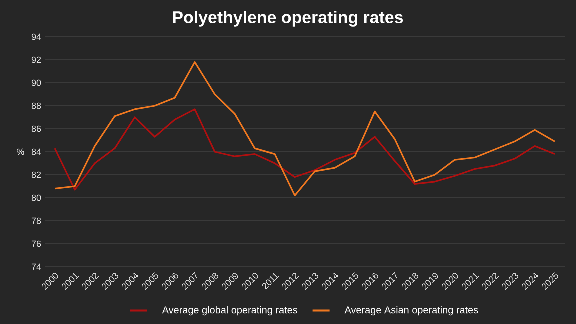 The height and width of the screenshot is (324, 576). What do you see at coordinates (37, 152) in the screenshot?
I see `y-tick-label: 84` at bounding box center [37, 152].